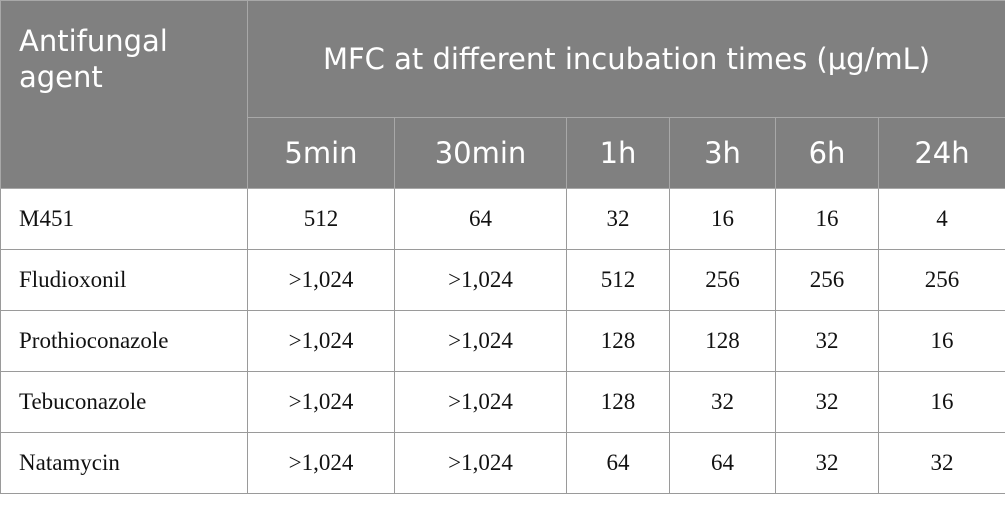 The image size is (1005, 509). I want to click on column-header: 1h, so click(618, 153).